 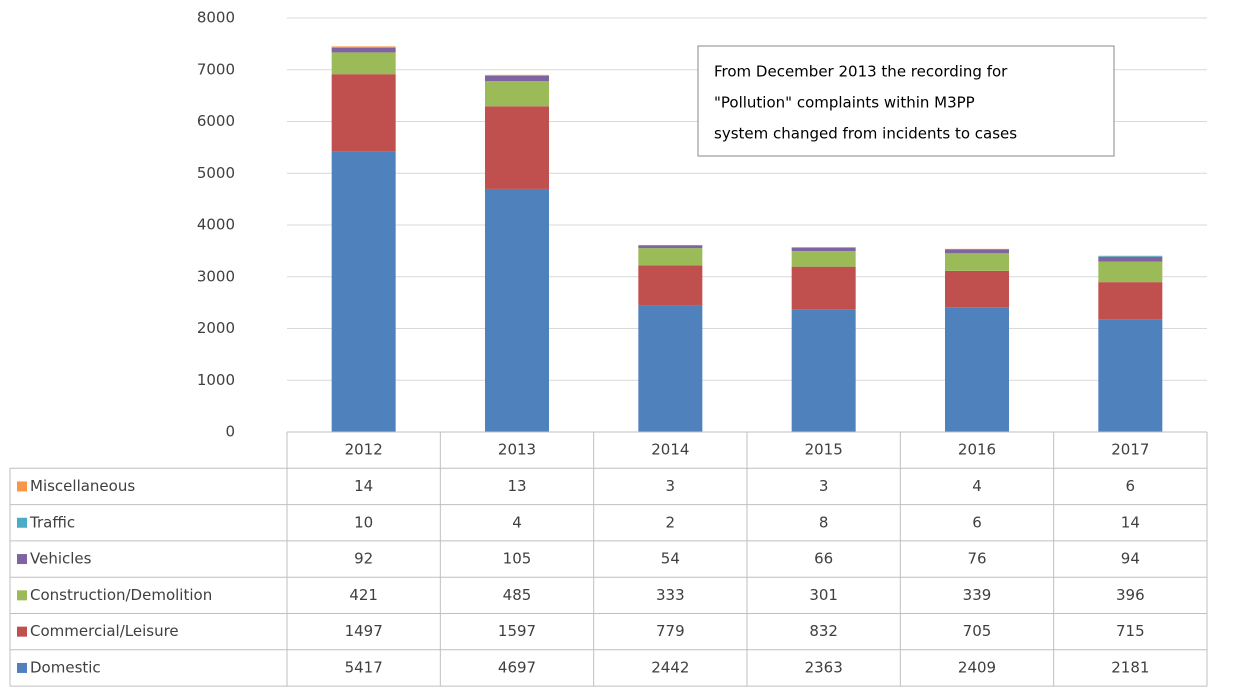 I want to click on table-value: 2409, so click(x=977, y=667).